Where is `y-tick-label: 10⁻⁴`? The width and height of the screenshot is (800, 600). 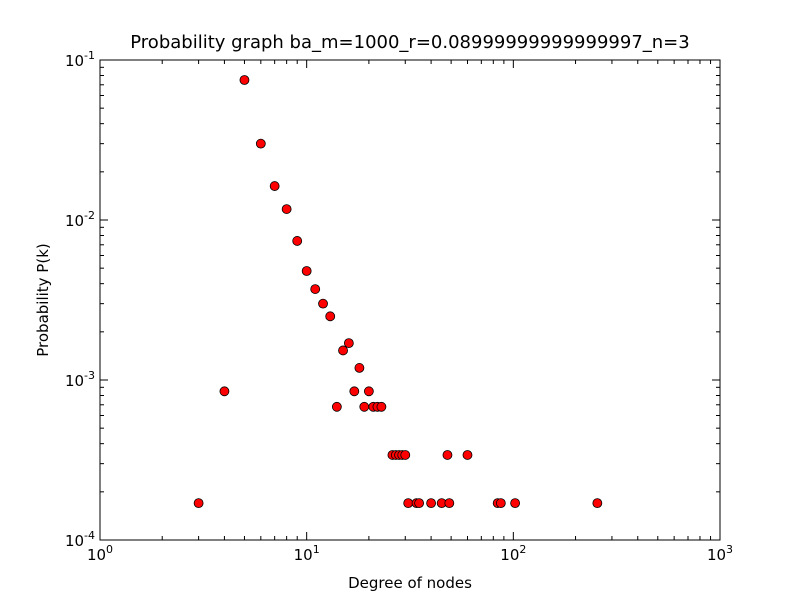 y-tick-label: 10⁻⁴ is located at coordinates (80, 539).